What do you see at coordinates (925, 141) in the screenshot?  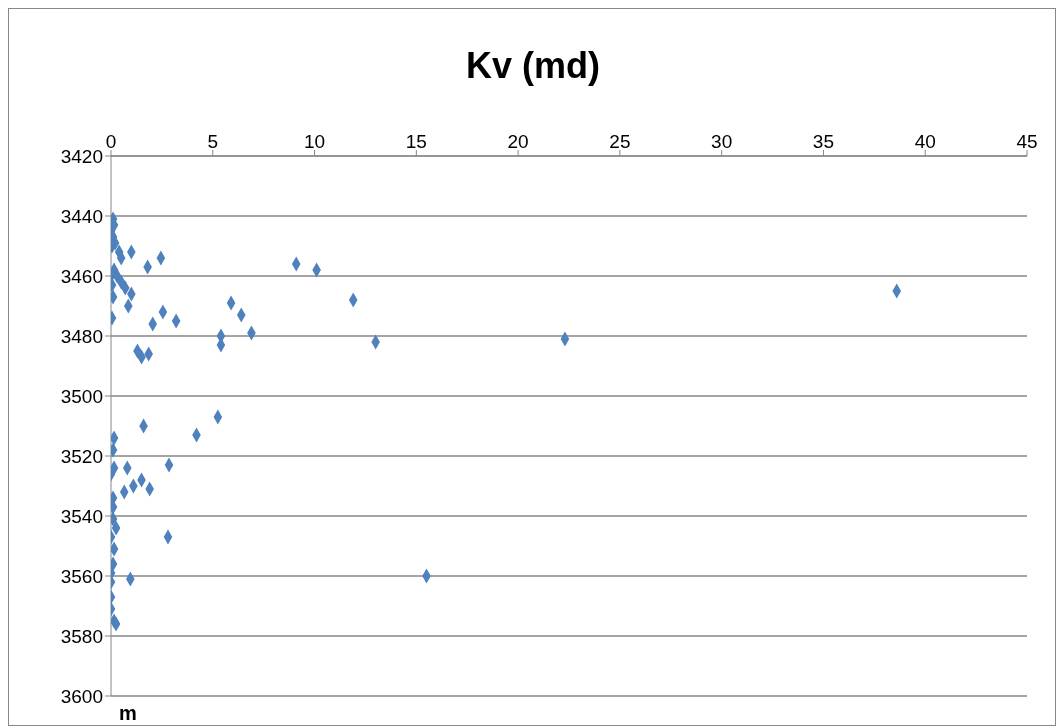 I see `x-tick-label: 40` at bounding box center [925, 141].